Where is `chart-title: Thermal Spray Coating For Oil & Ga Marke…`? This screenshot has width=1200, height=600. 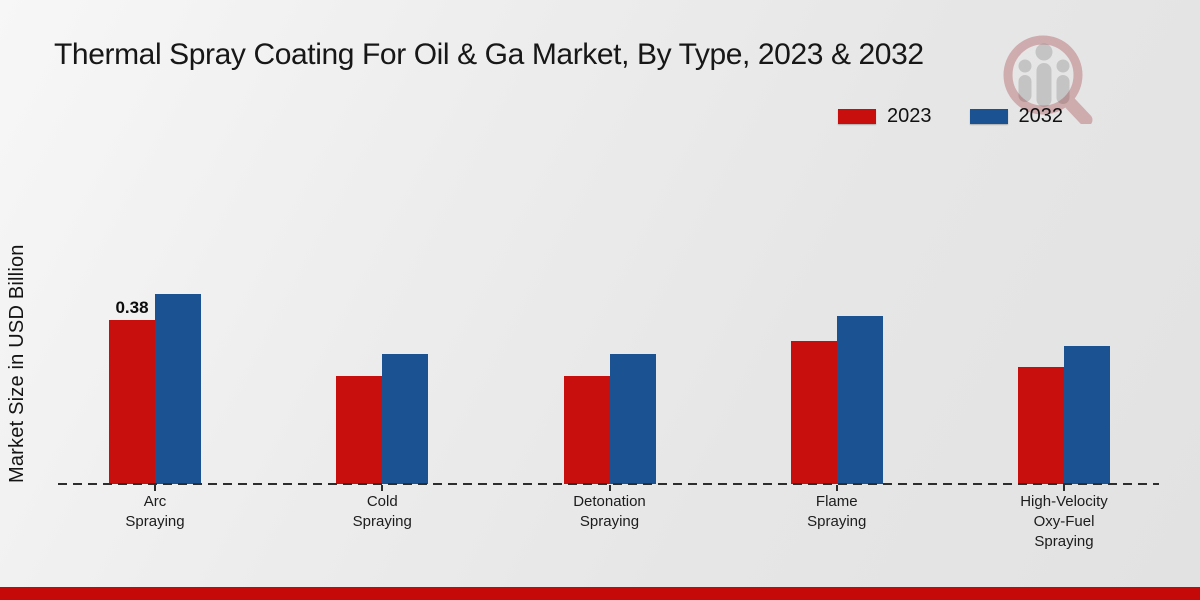 chart-title: Thermal Spray Coating For Oil & Ga Marke… is located at coordinates (489, 54).